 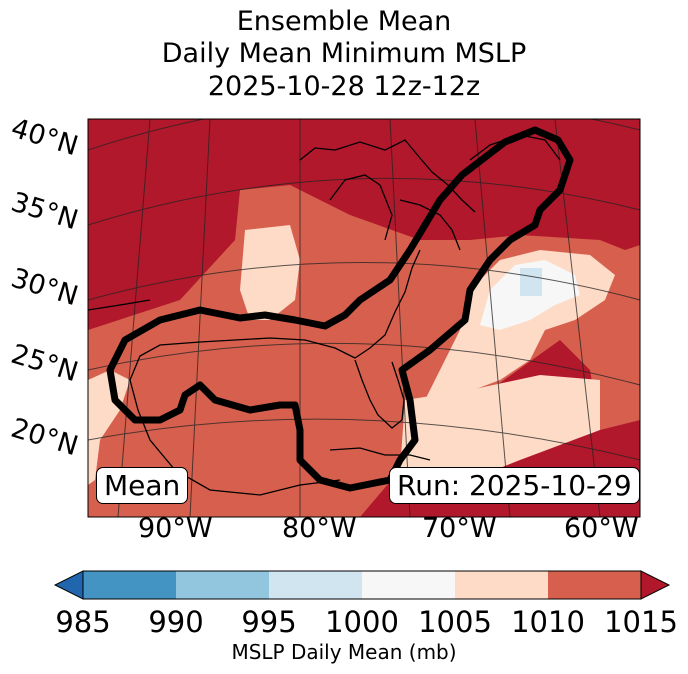 What do you see at coordinates (176, 622) in the screenshot?
I see `colorbar-tick-990: 990` at bounding box center [176, 622].